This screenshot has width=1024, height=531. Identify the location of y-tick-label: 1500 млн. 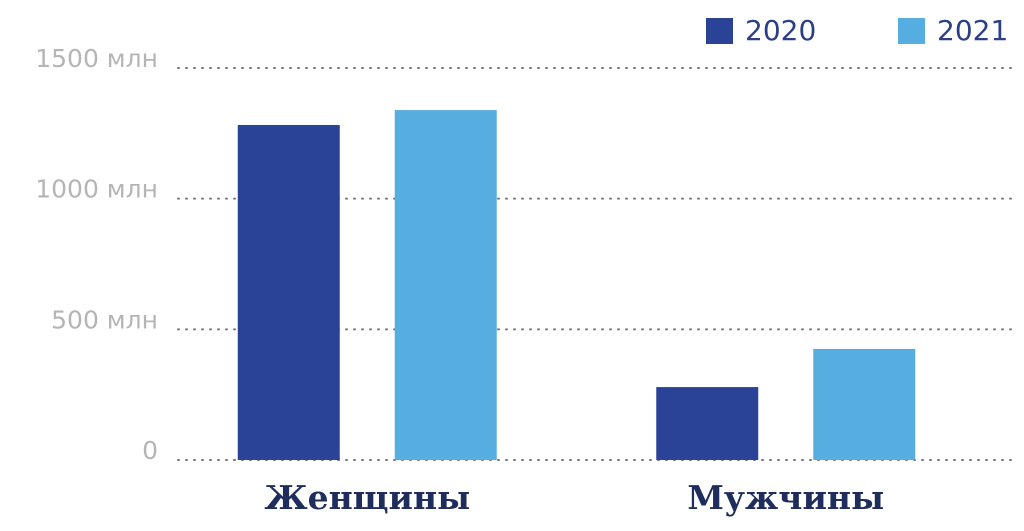
(96, 58).